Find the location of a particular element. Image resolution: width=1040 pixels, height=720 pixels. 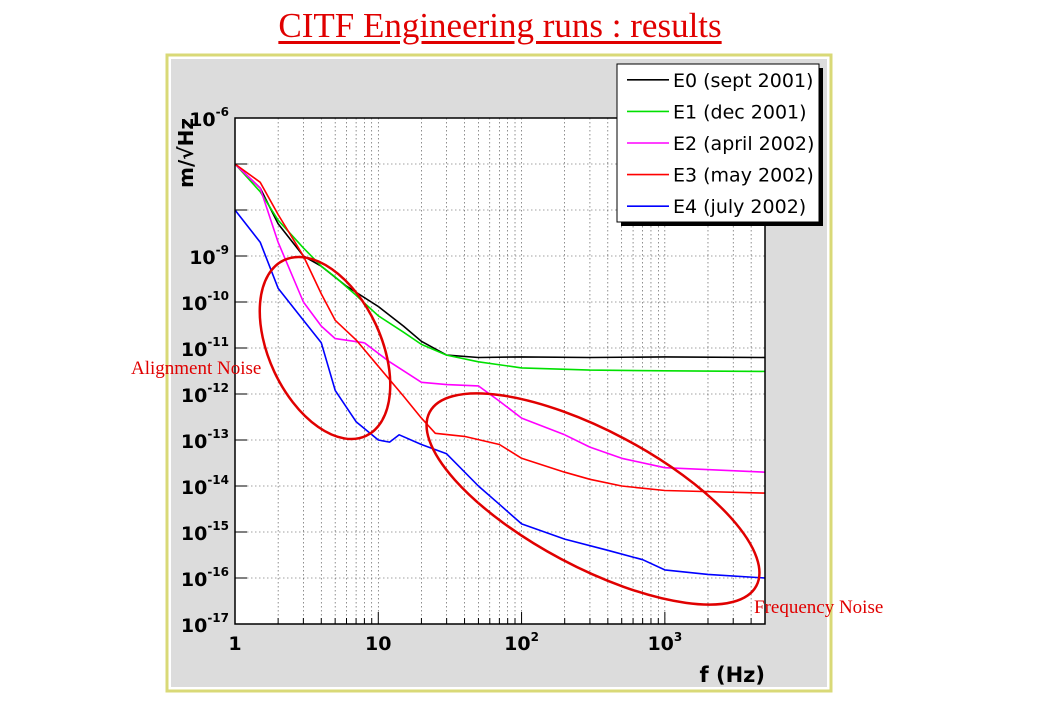

alignment-noise-ellipse is located at coordinates (325, 348).